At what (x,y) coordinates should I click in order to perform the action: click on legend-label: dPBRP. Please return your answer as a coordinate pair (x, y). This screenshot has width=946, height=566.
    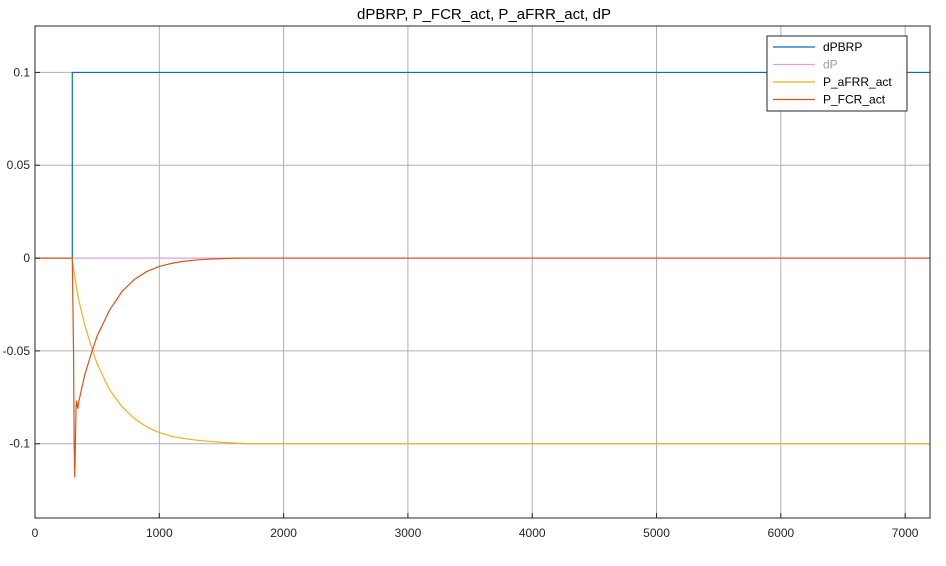
    Looking at the image, I should click on (842, 47).